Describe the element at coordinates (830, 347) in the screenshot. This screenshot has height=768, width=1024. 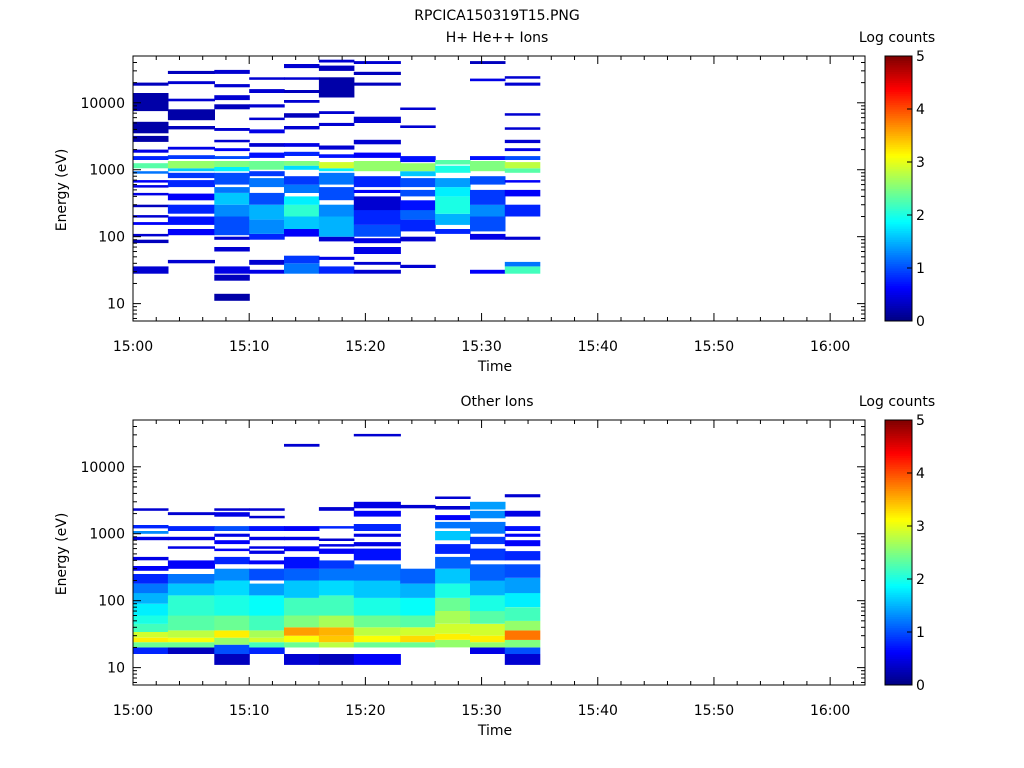
I see `x-tick-label: 16:00` at that location.